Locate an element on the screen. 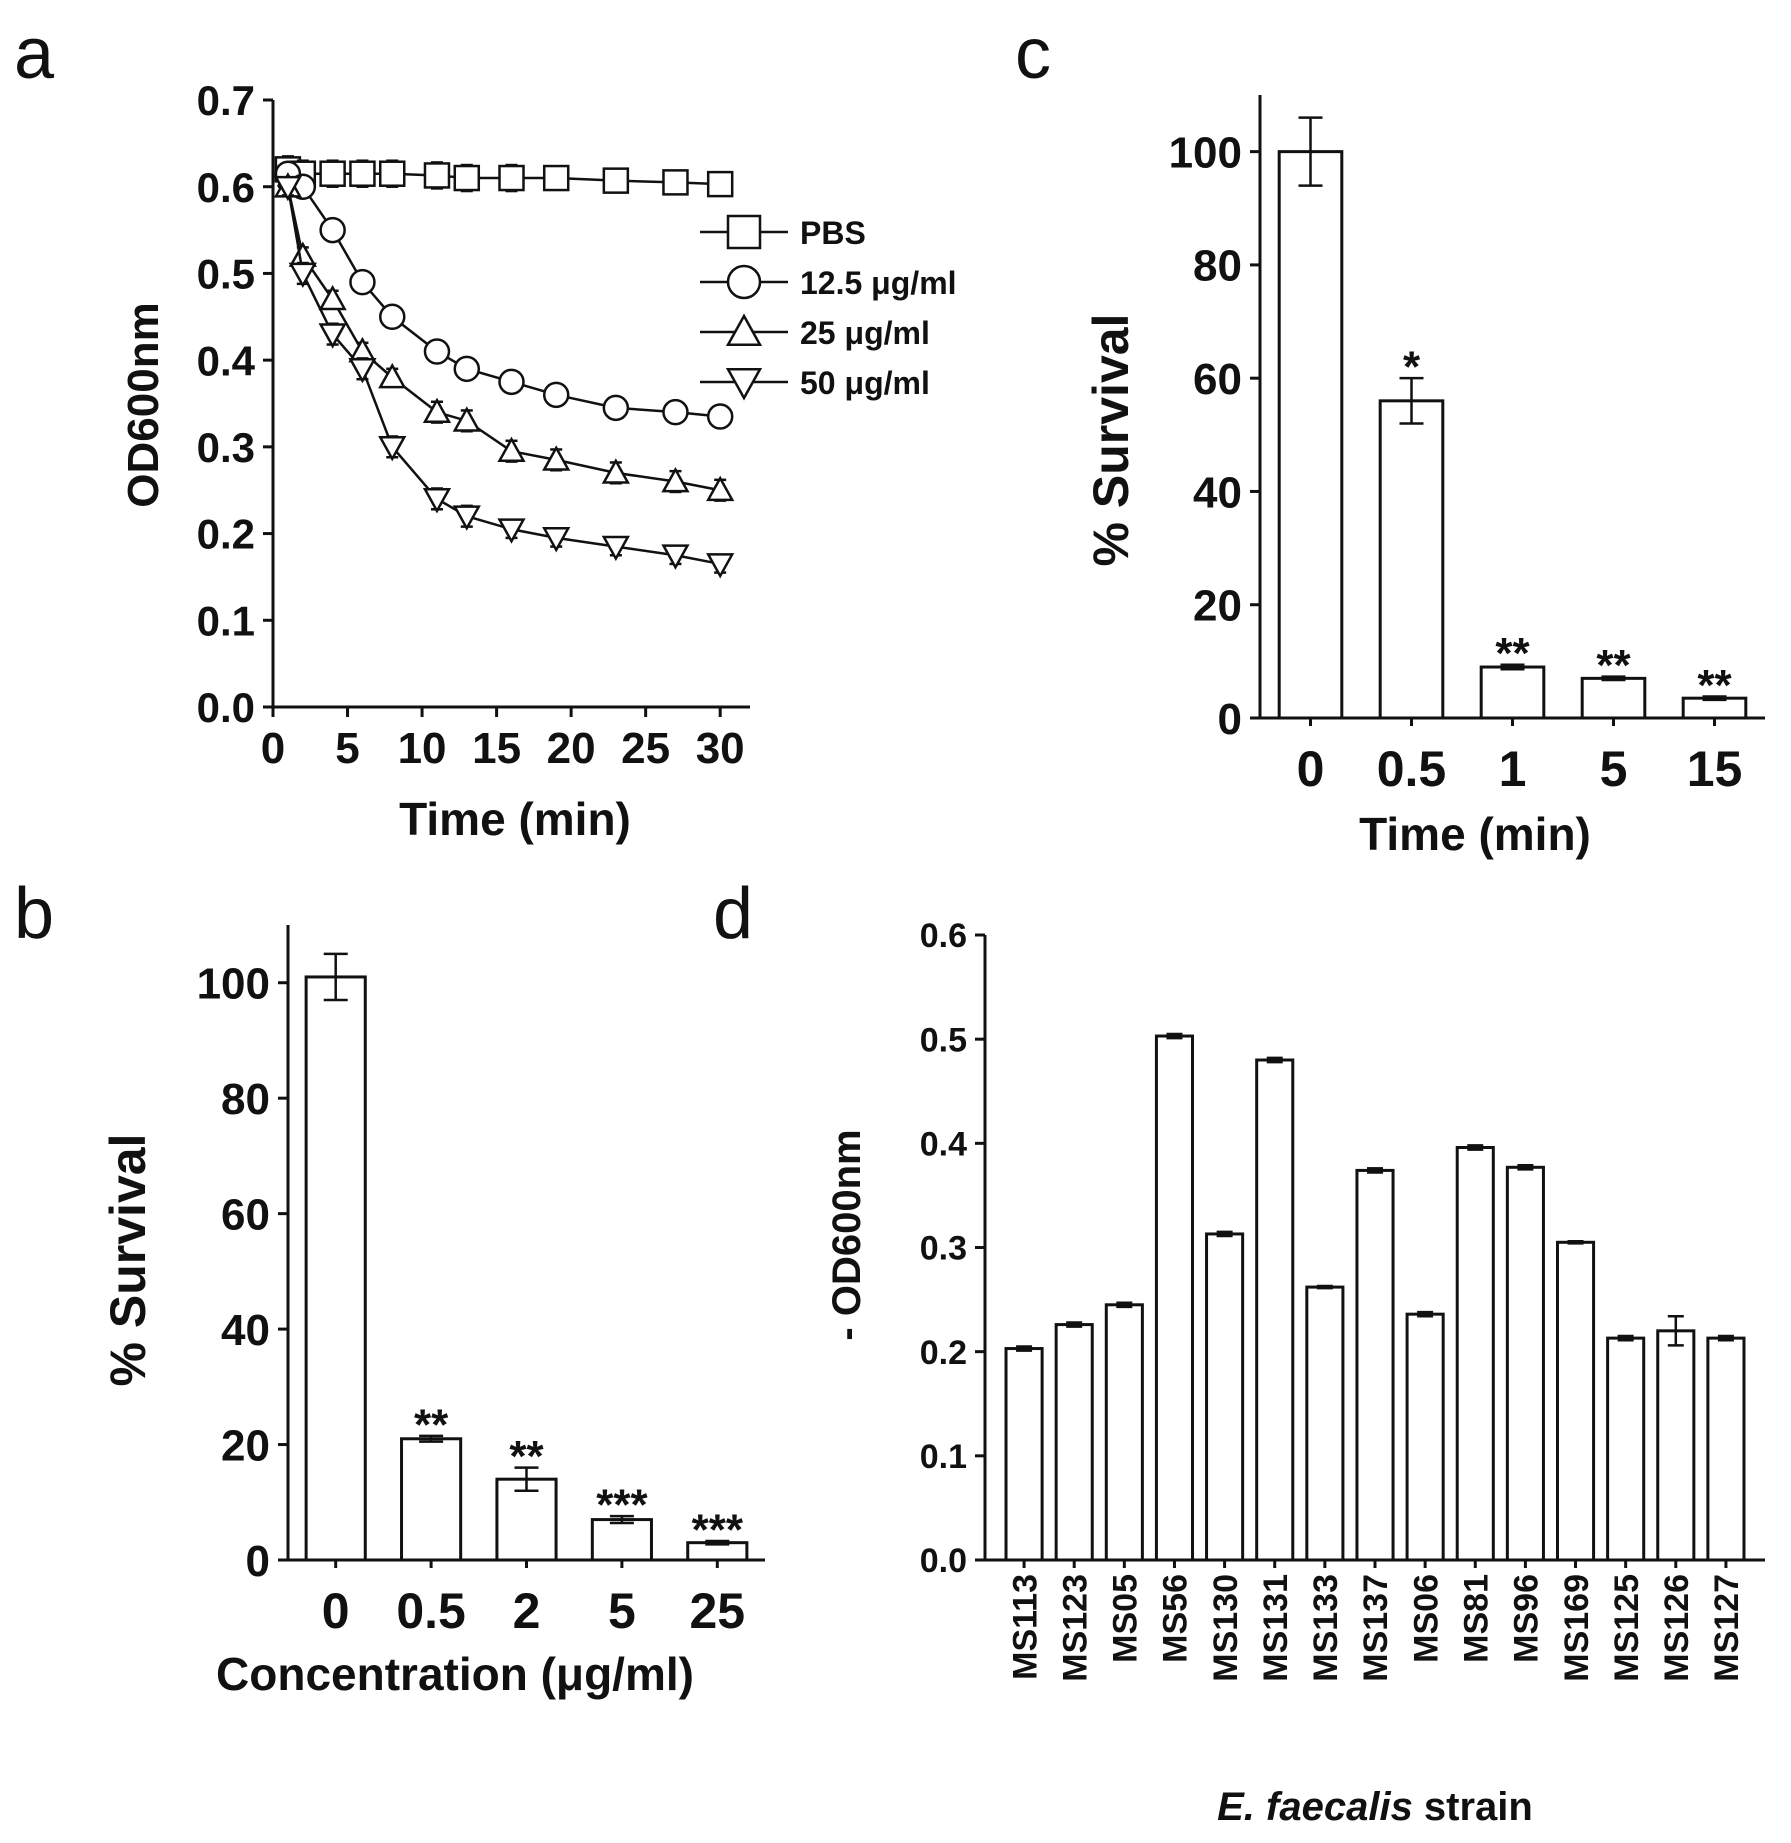  legend-label: 12.5 μg/ml is located at coordinates (878, 283).